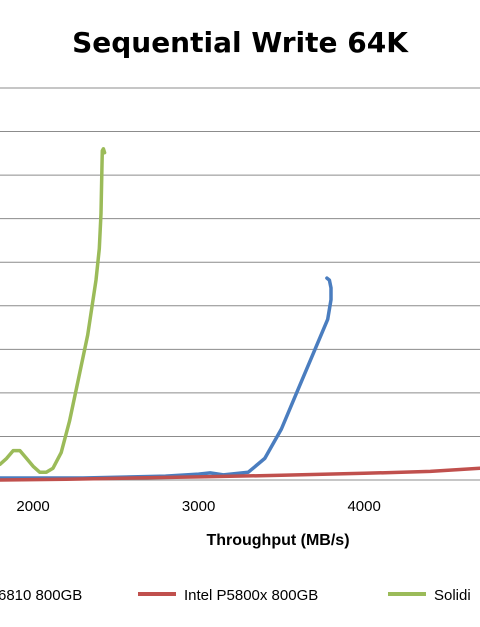 The width and height of the screenshot is (480, 627). I want to click on legend-label: 6810 800GB, so click(41, 595).